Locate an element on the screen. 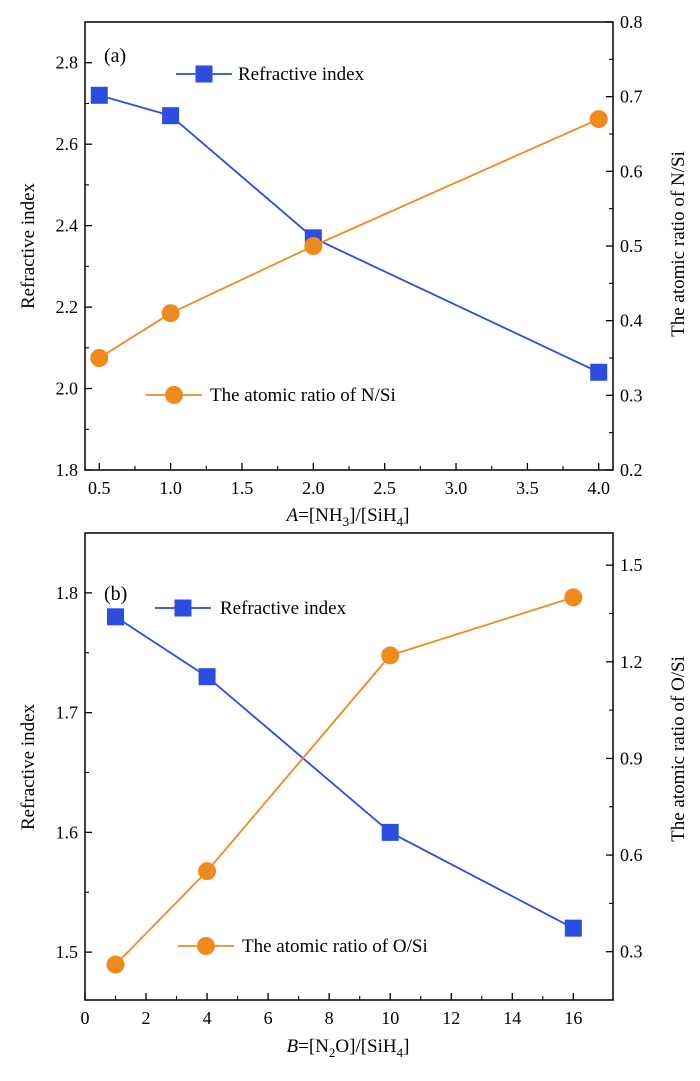  x-tick-label: 2.0 is located at coordinates (313, 488).